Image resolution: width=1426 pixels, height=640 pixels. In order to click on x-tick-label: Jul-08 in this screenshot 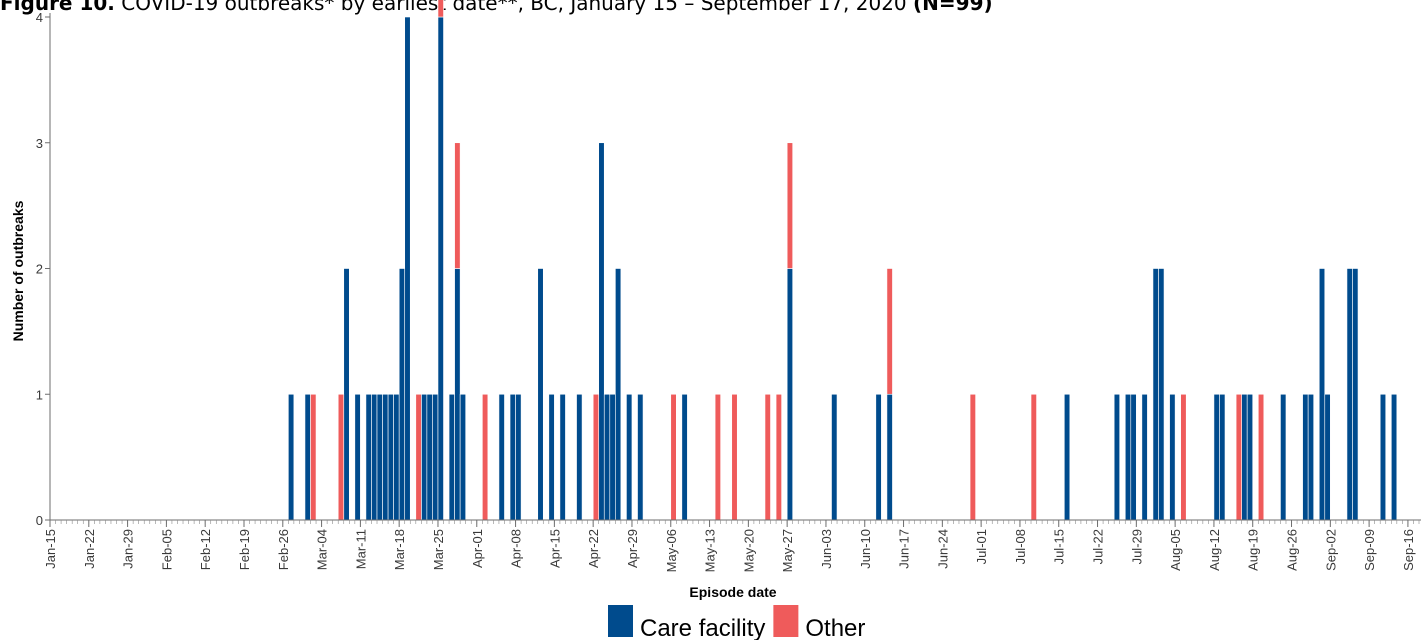, I will do `click(1020, 546)`.